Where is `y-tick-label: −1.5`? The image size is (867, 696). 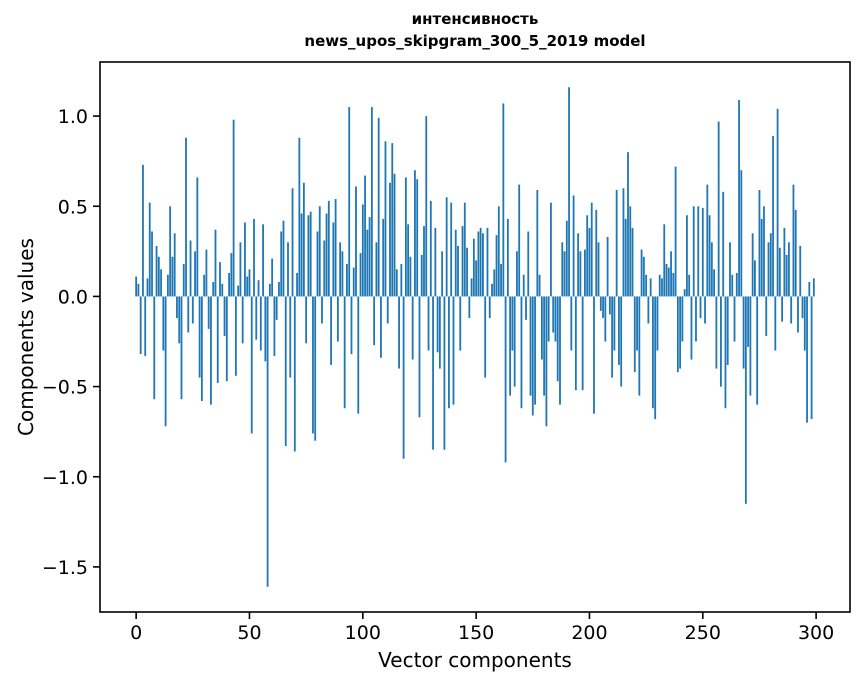 y-tick-label: −1.5 is located at coordinates (65, 568).